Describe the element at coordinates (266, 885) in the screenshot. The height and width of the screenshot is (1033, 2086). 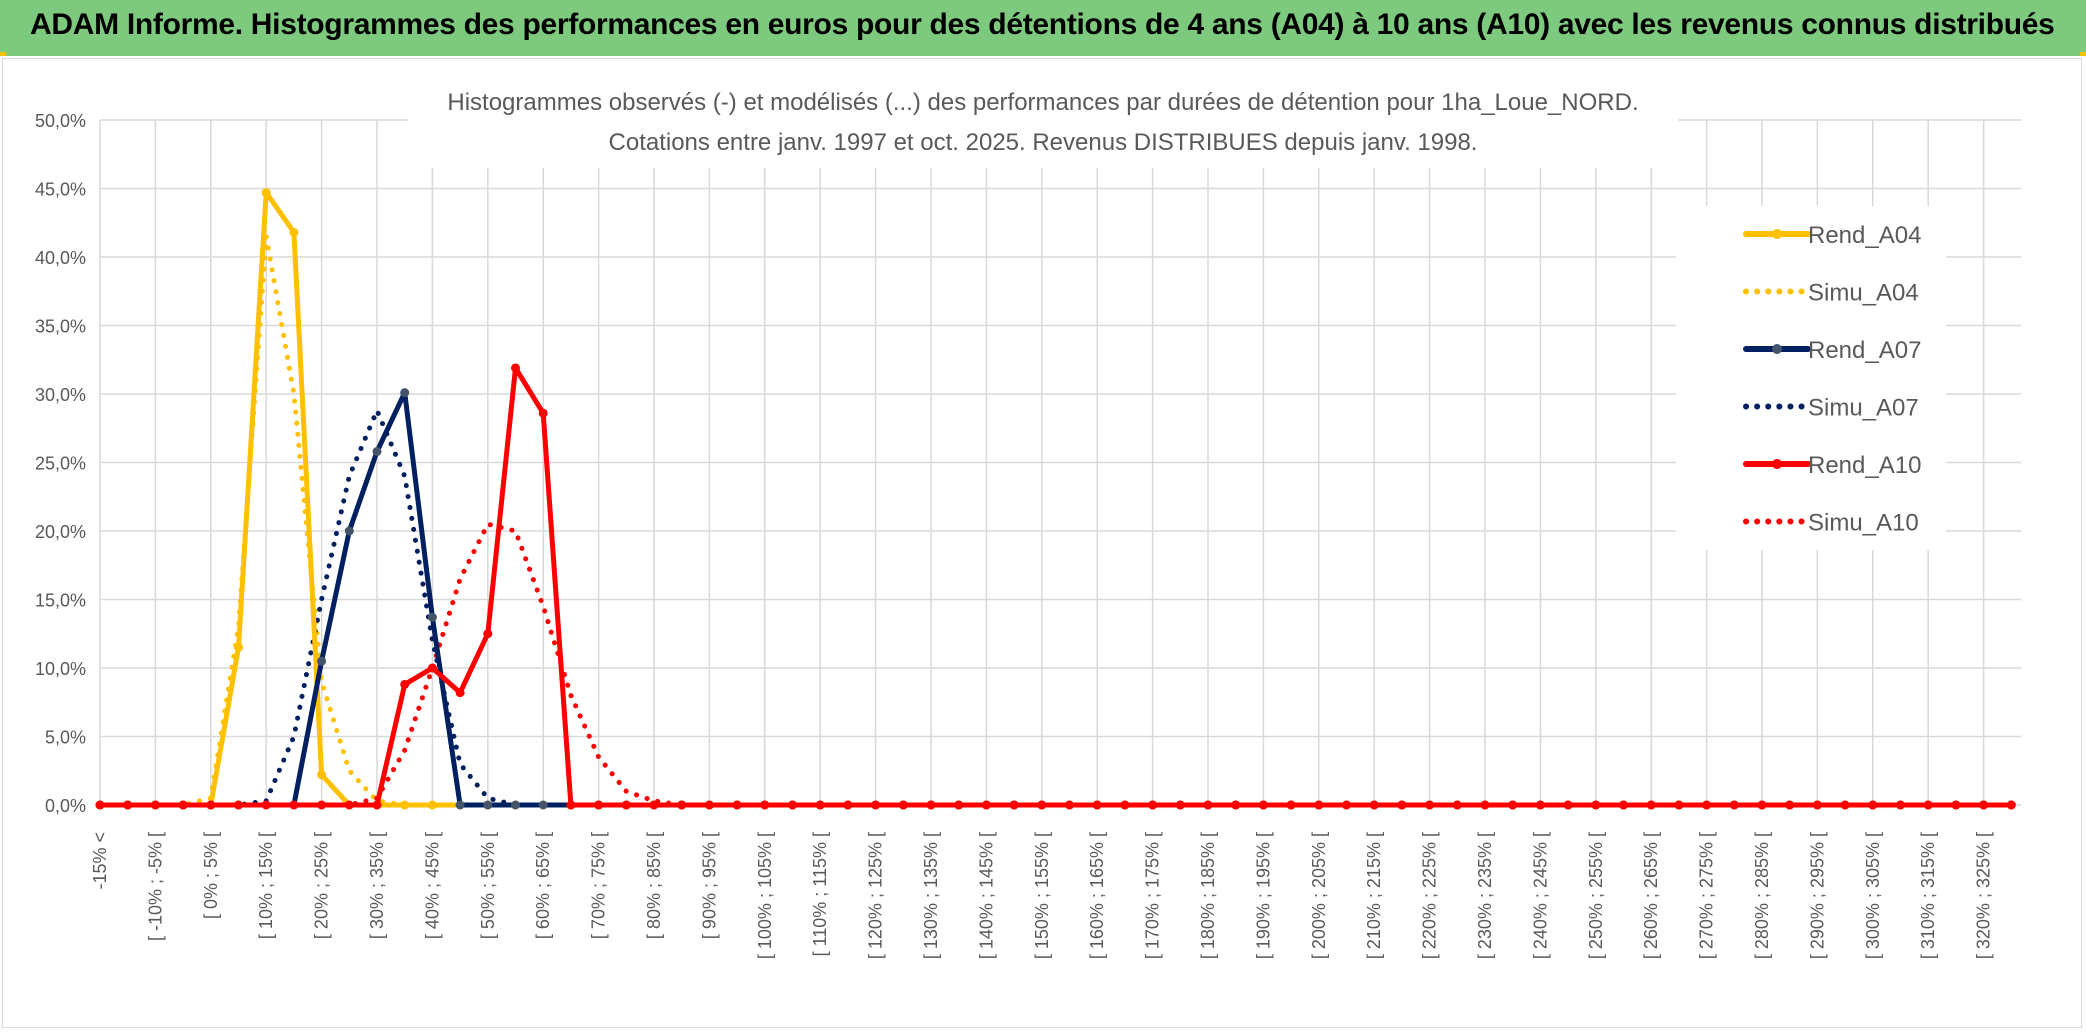
I see `x-tick-label: [ 10% ; 15% [` at that location.